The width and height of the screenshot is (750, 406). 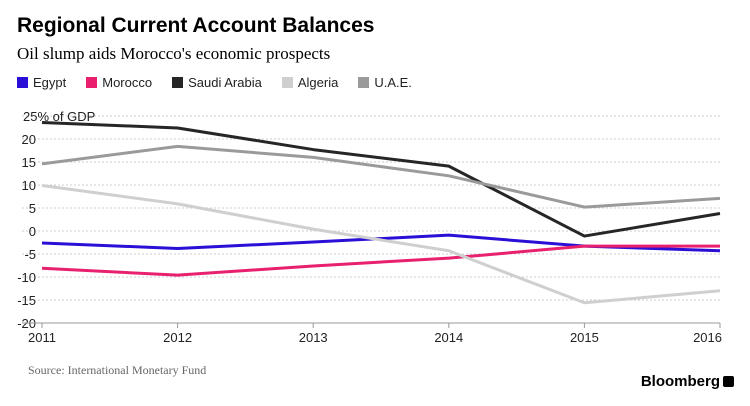 I want to click on legend-label-morocco: Morocco, so click(x=127, y=82).